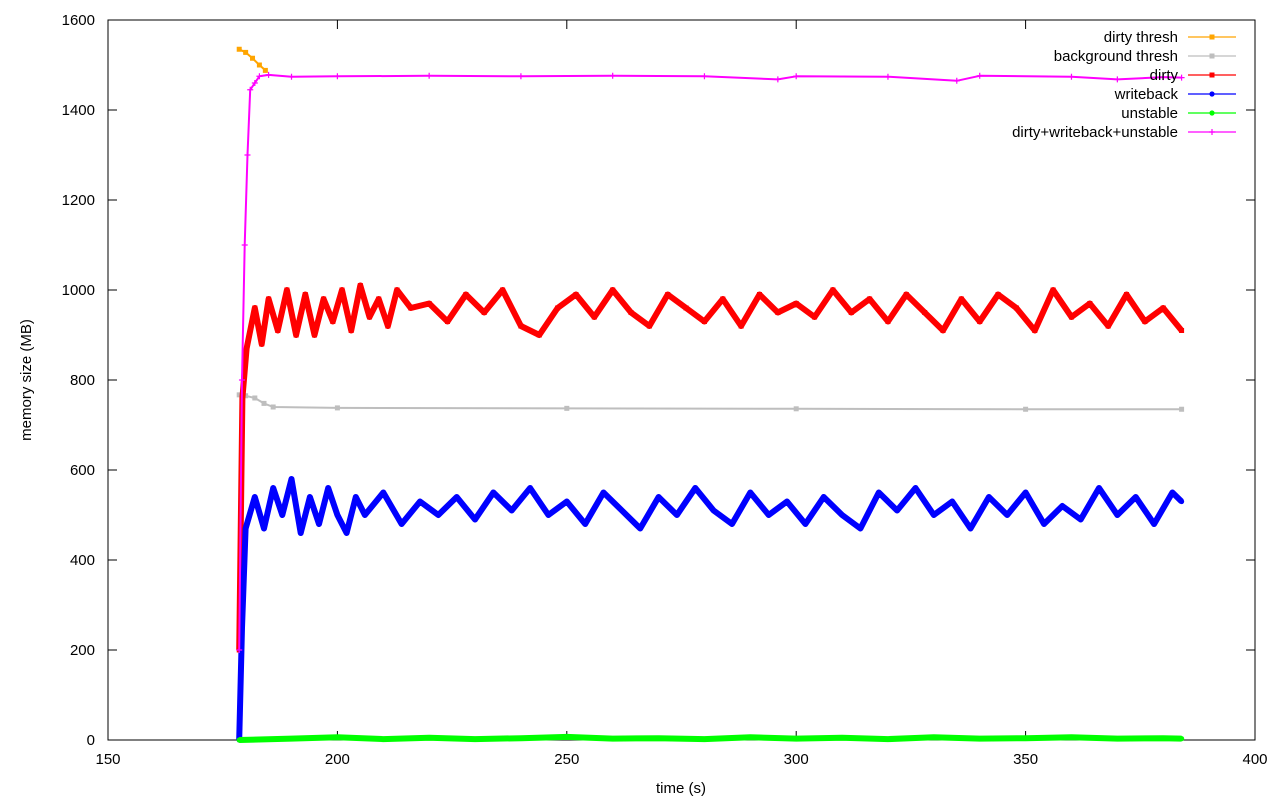 This screenshot has height=800, width=1280. I want to click on legend-entry-dirty-thresh: dirty thresh, so click(1170, 37).